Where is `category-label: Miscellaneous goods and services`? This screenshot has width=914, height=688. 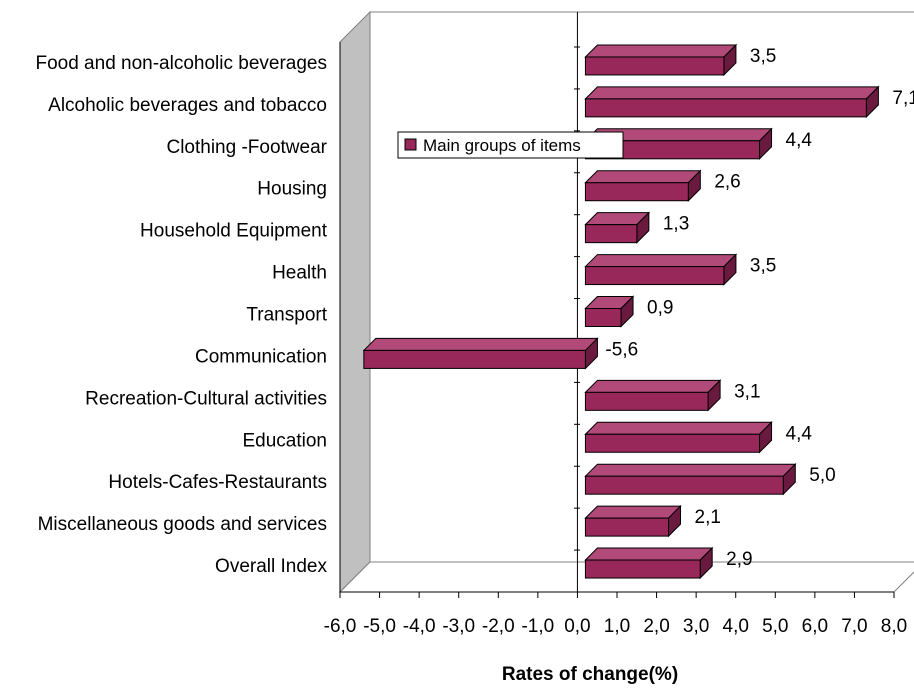
category-label: Miscellaneous goods and services is located at coordinates (182, 524).